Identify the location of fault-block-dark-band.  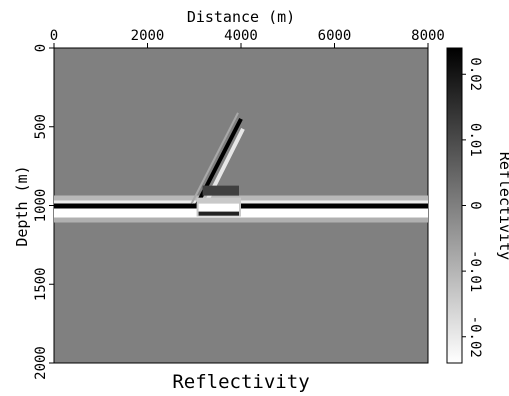
(220, 190).